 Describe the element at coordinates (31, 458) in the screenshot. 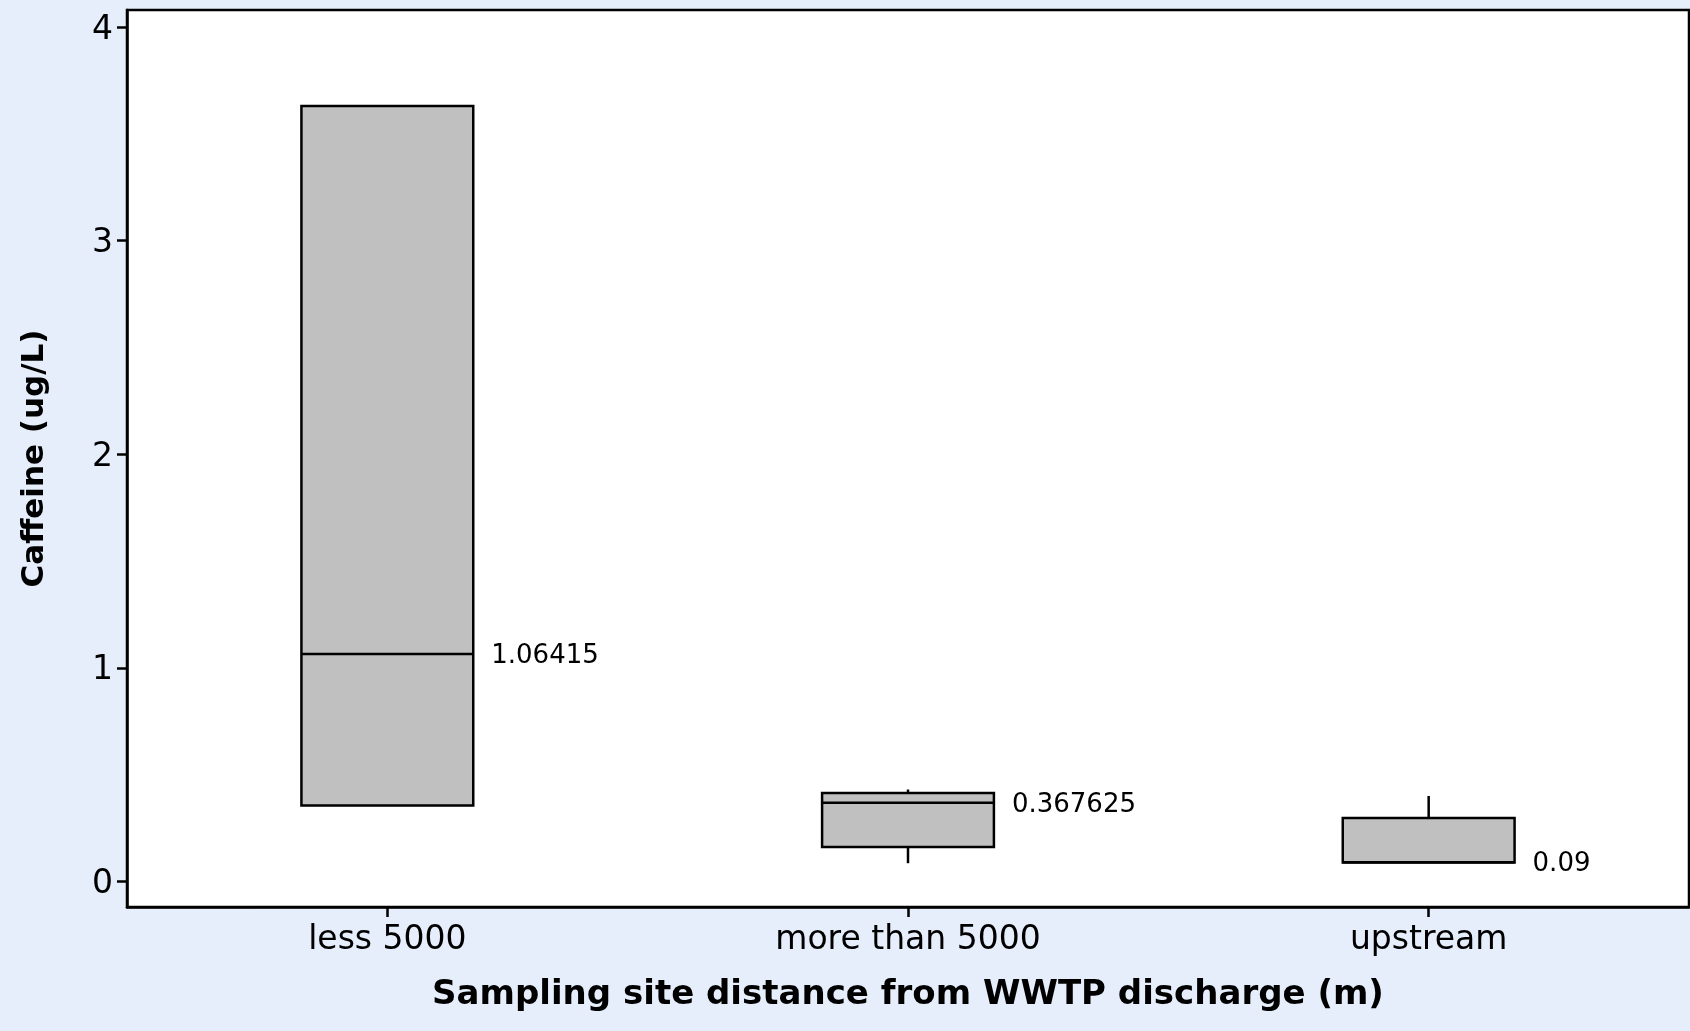

I see `y-axis-title: Caffeine (ug/L)` at that location.